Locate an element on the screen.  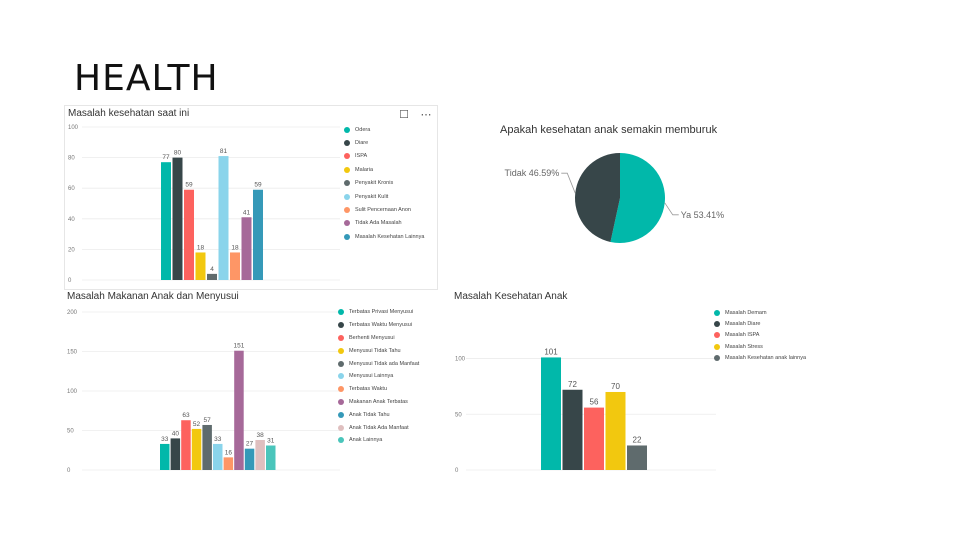
legend-label: Sulit Pencernaan Anon is located at coordinates (383, 210).